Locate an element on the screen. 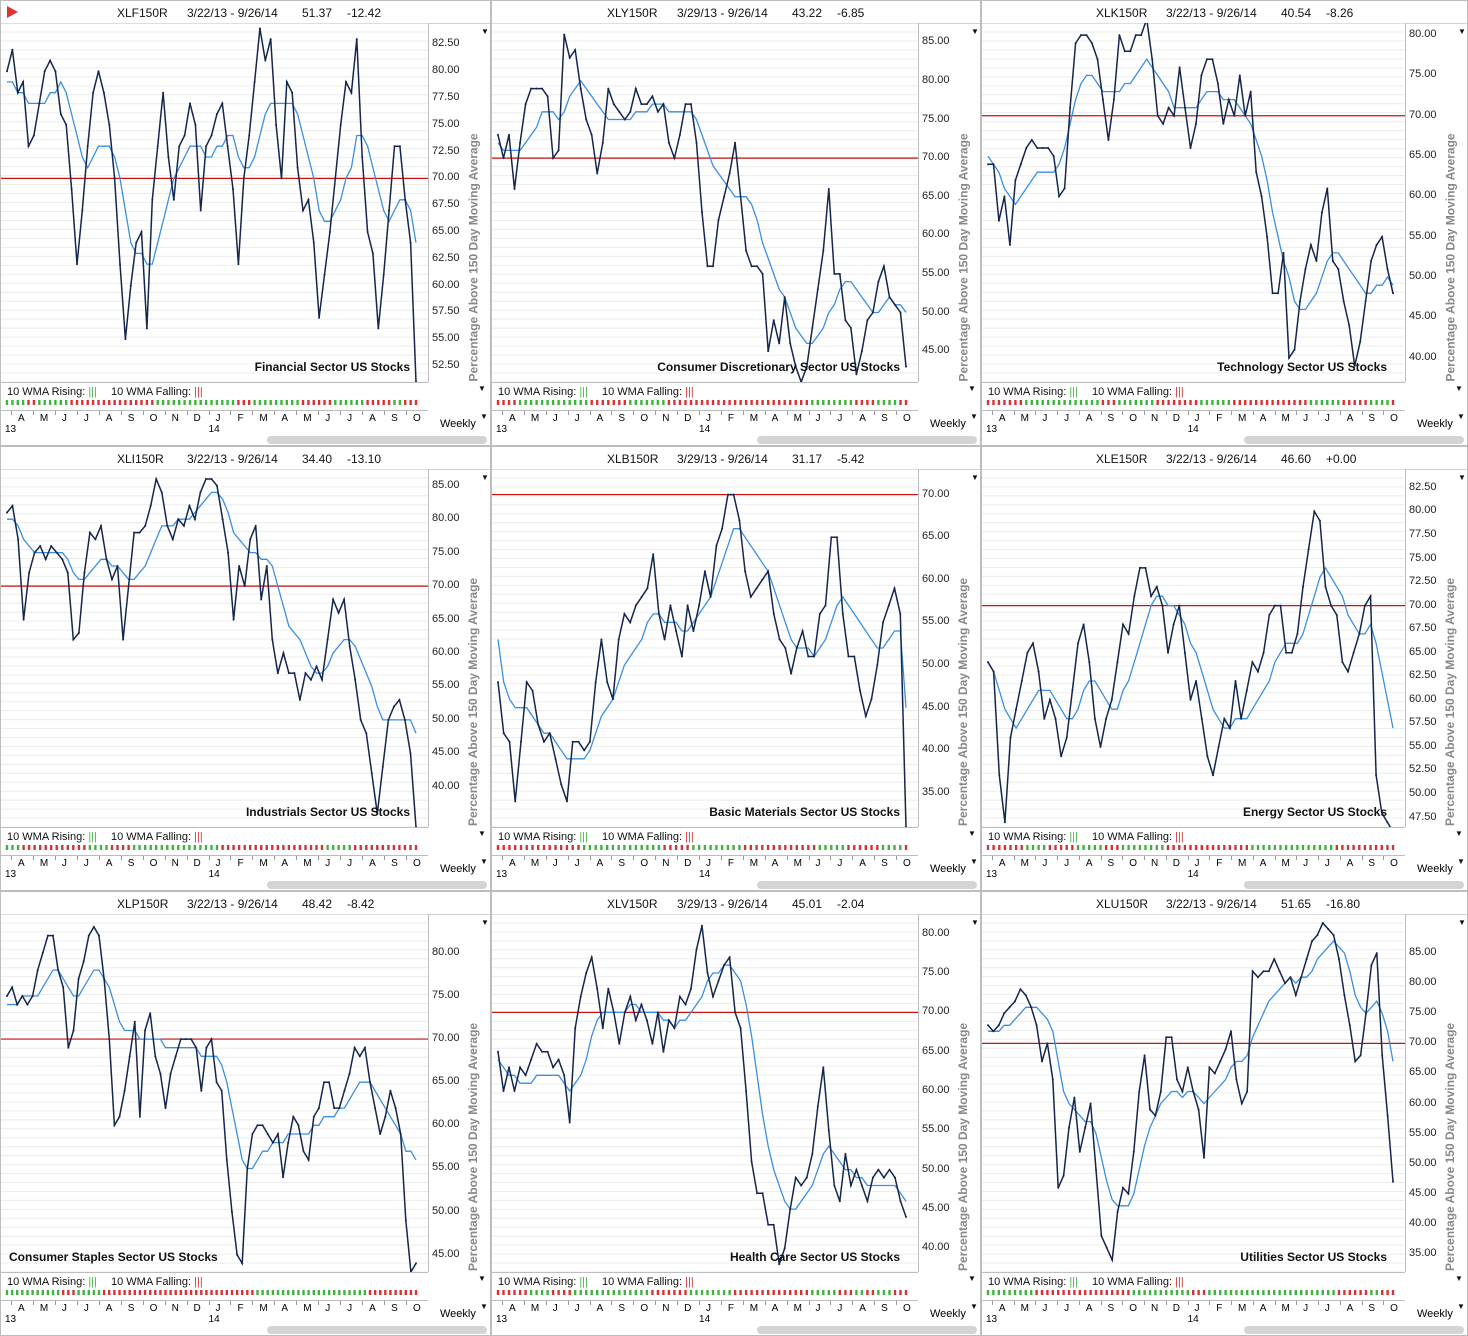 The image size is (1468, 1336). y-tick-label: 45.00 is located at coordinates (936, 707).